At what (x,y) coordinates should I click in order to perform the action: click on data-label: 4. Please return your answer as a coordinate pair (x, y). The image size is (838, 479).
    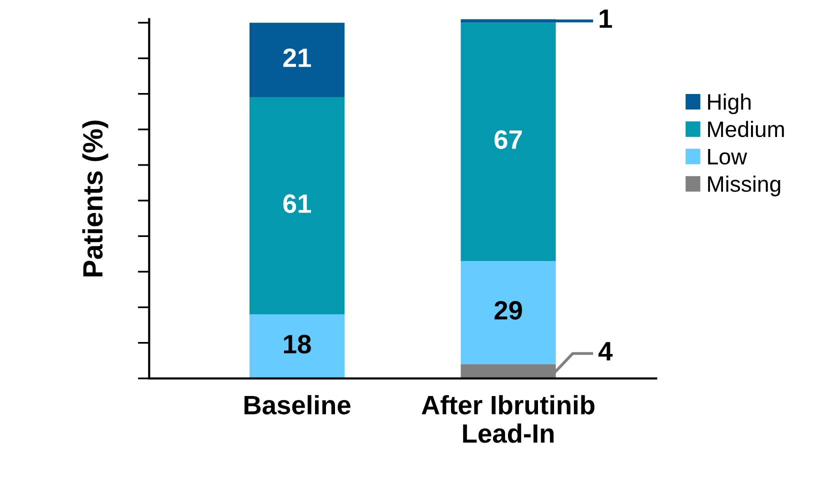
    Looking at the image, I should click on (605, 351).